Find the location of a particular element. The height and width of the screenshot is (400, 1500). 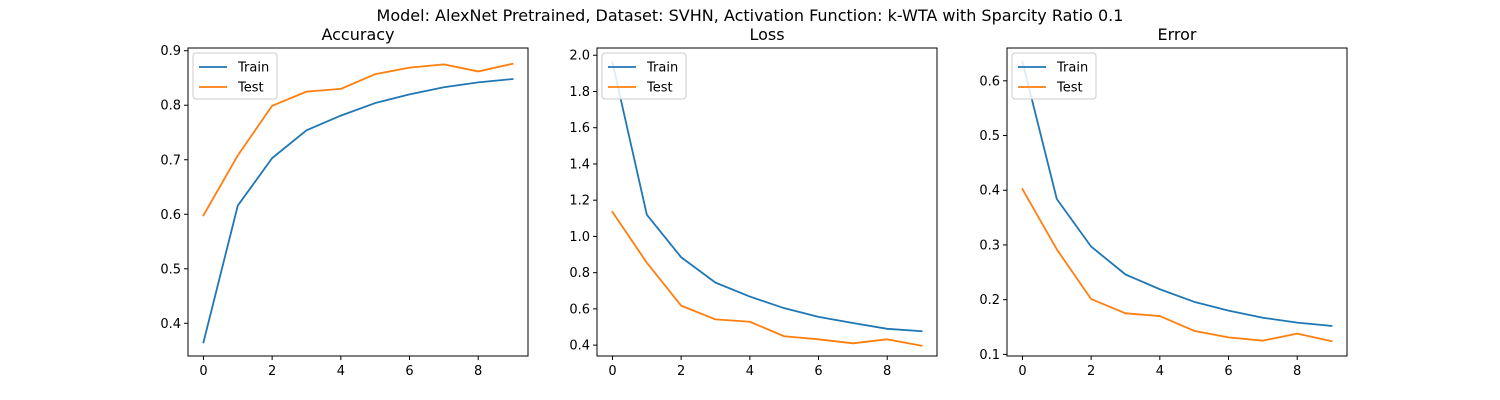

subplot-title: Accuracy is located at coordinates (357, 34).